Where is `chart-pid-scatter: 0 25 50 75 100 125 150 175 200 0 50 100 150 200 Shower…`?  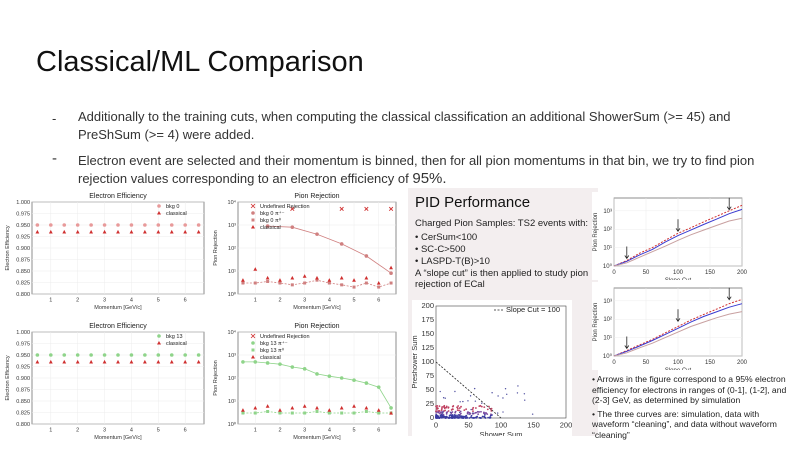 chart-pid-scatter: 0 25 50 75 100 125 150 175 200 0 50 100 150 200 Shower… is located at coordinates (492, 368).